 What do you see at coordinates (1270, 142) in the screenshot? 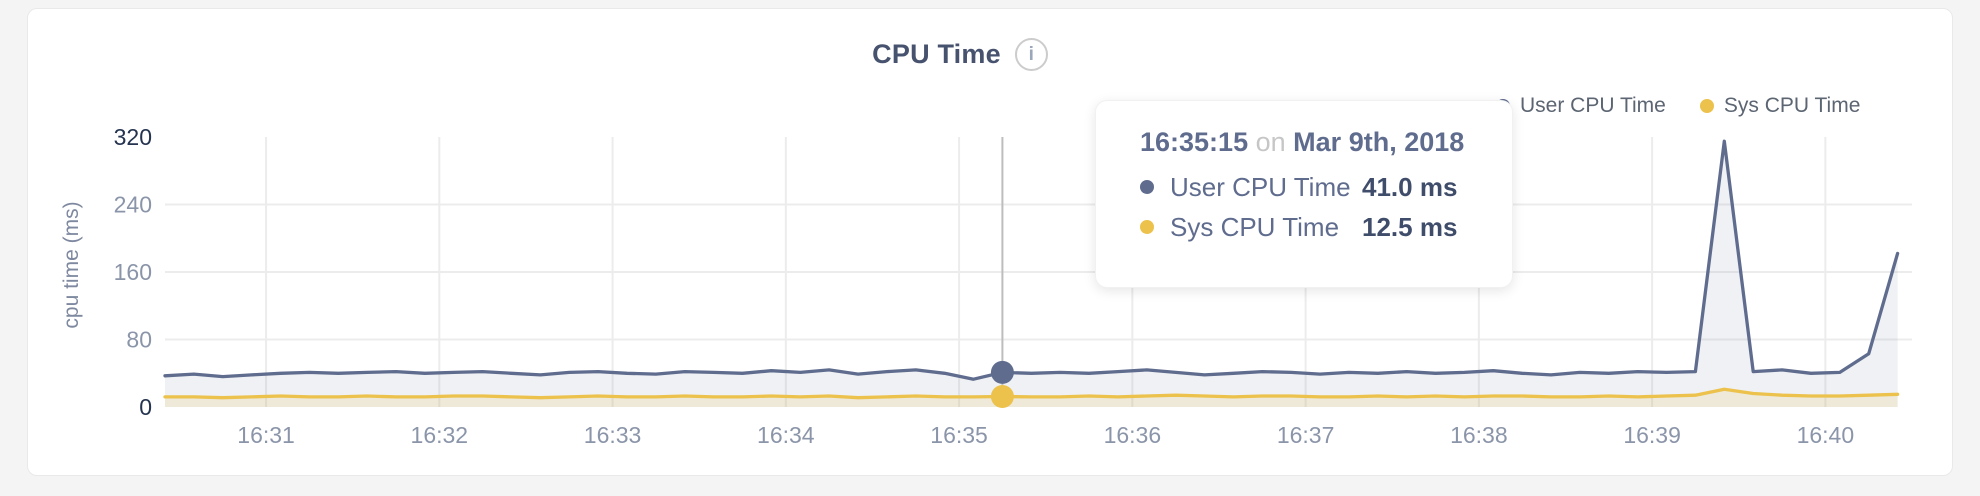
I see `tooltip-connector: on` at bounding box center [1270, 142].